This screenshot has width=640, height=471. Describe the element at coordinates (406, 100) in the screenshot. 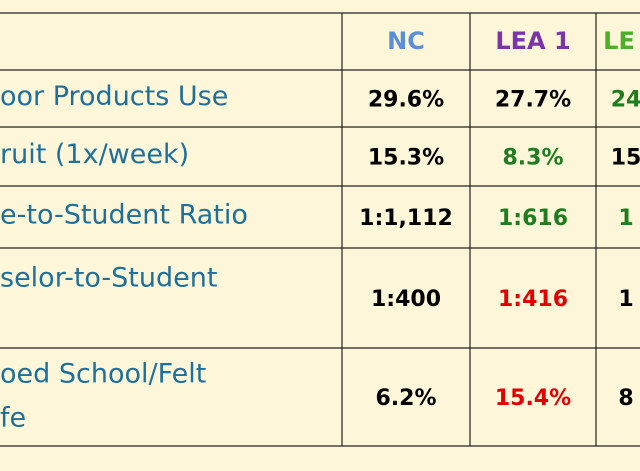

I see `cell-value: 29.6%` at that location.